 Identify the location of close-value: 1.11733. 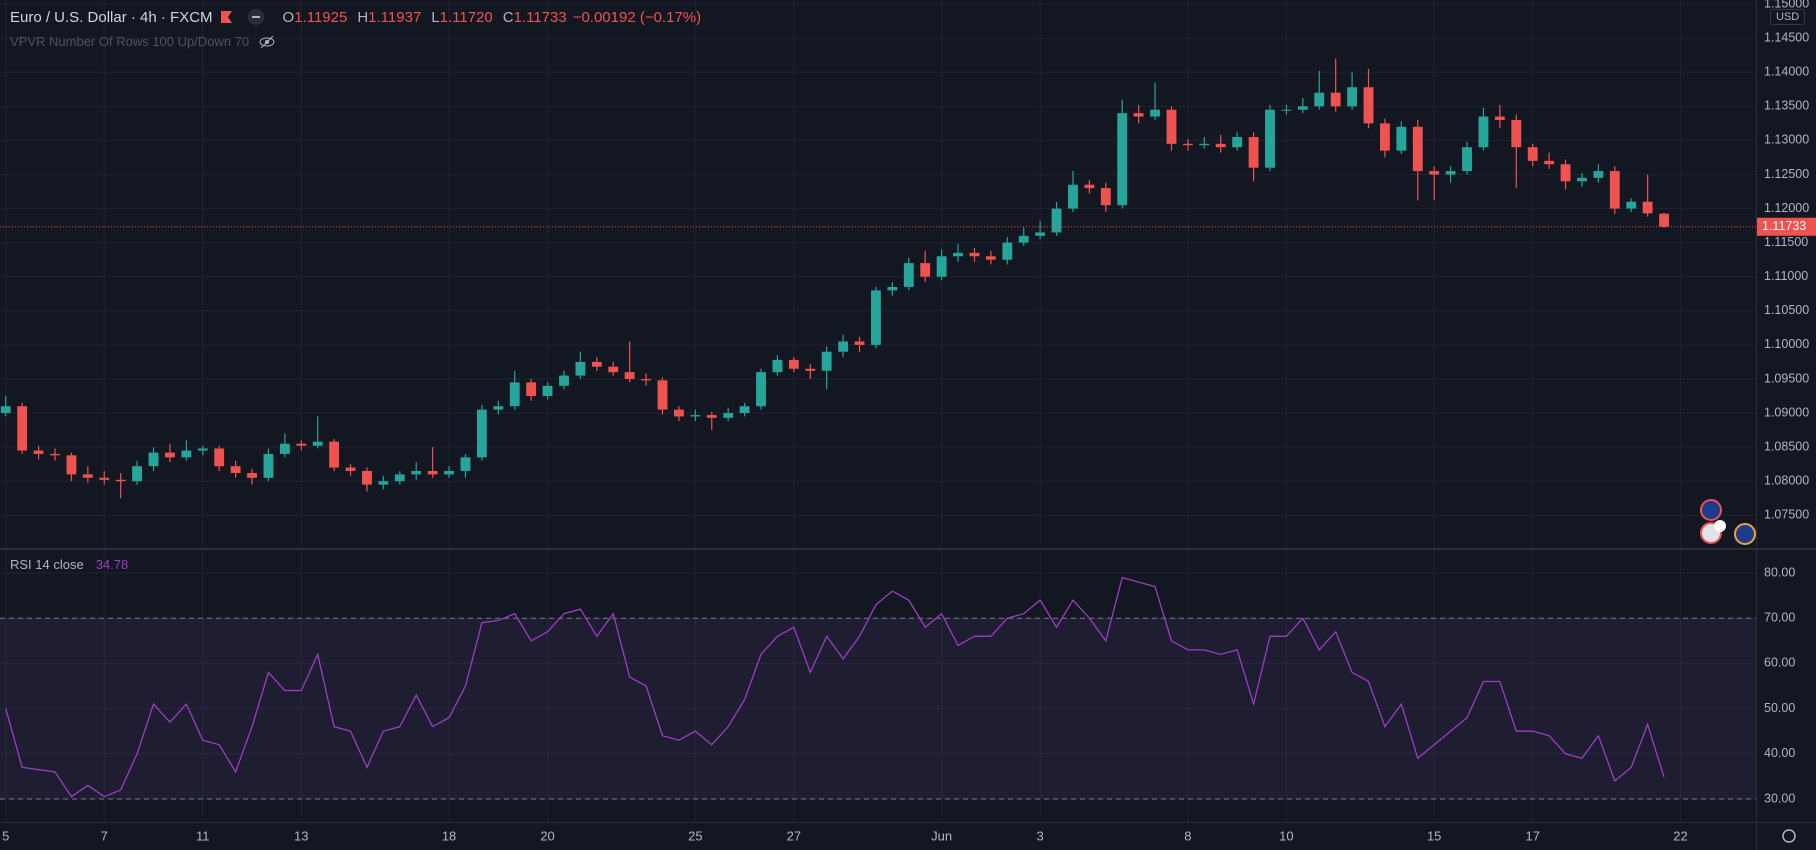
(540, 17).